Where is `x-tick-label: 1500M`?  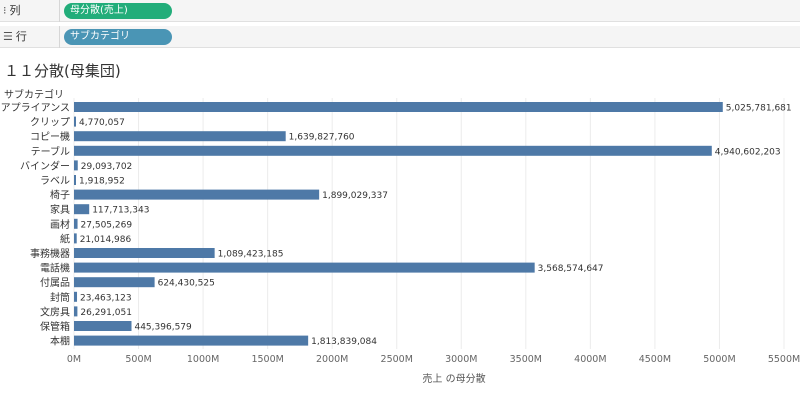
x-tick-label: 1500M is located at coordinates (267, 359).